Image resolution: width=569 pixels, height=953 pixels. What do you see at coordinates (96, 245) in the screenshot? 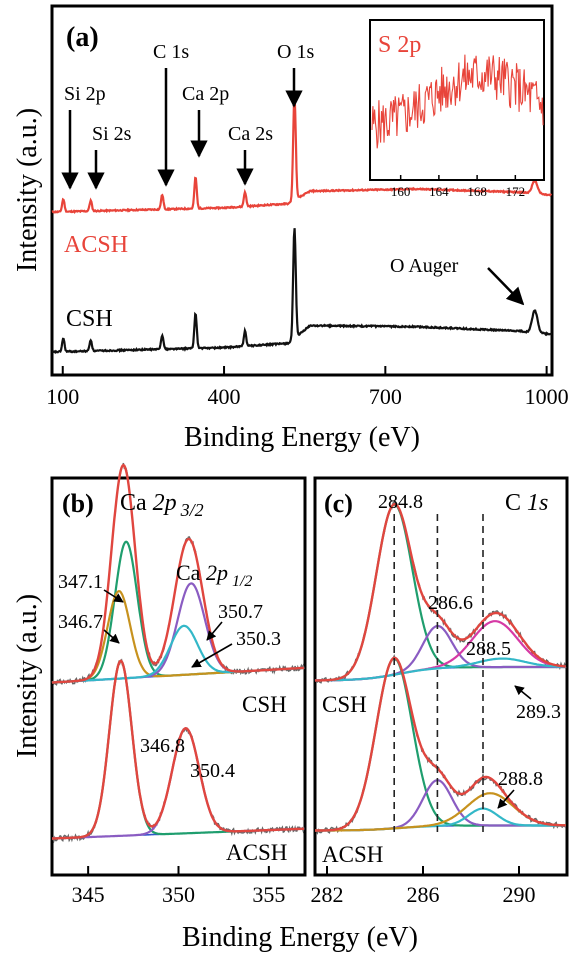
I see `series-label-acsh: ACSH` at bounding box center [96, 245].